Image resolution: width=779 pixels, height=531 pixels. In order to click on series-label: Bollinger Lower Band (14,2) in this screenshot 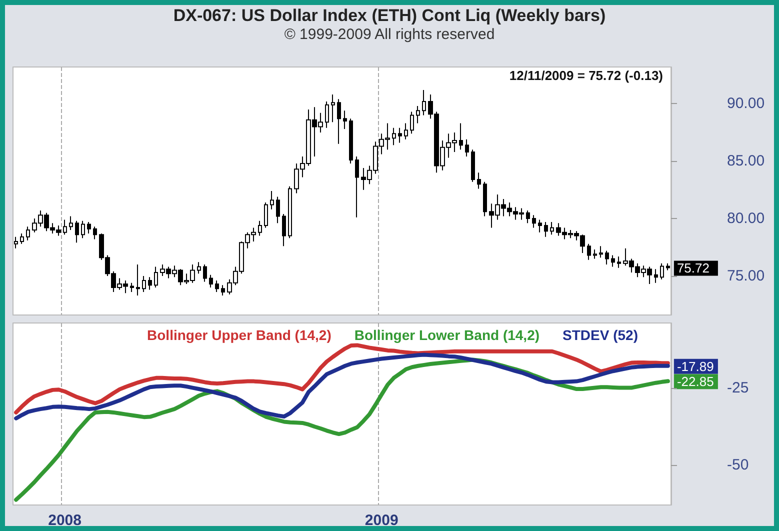, I will do `click(447, 335)`.